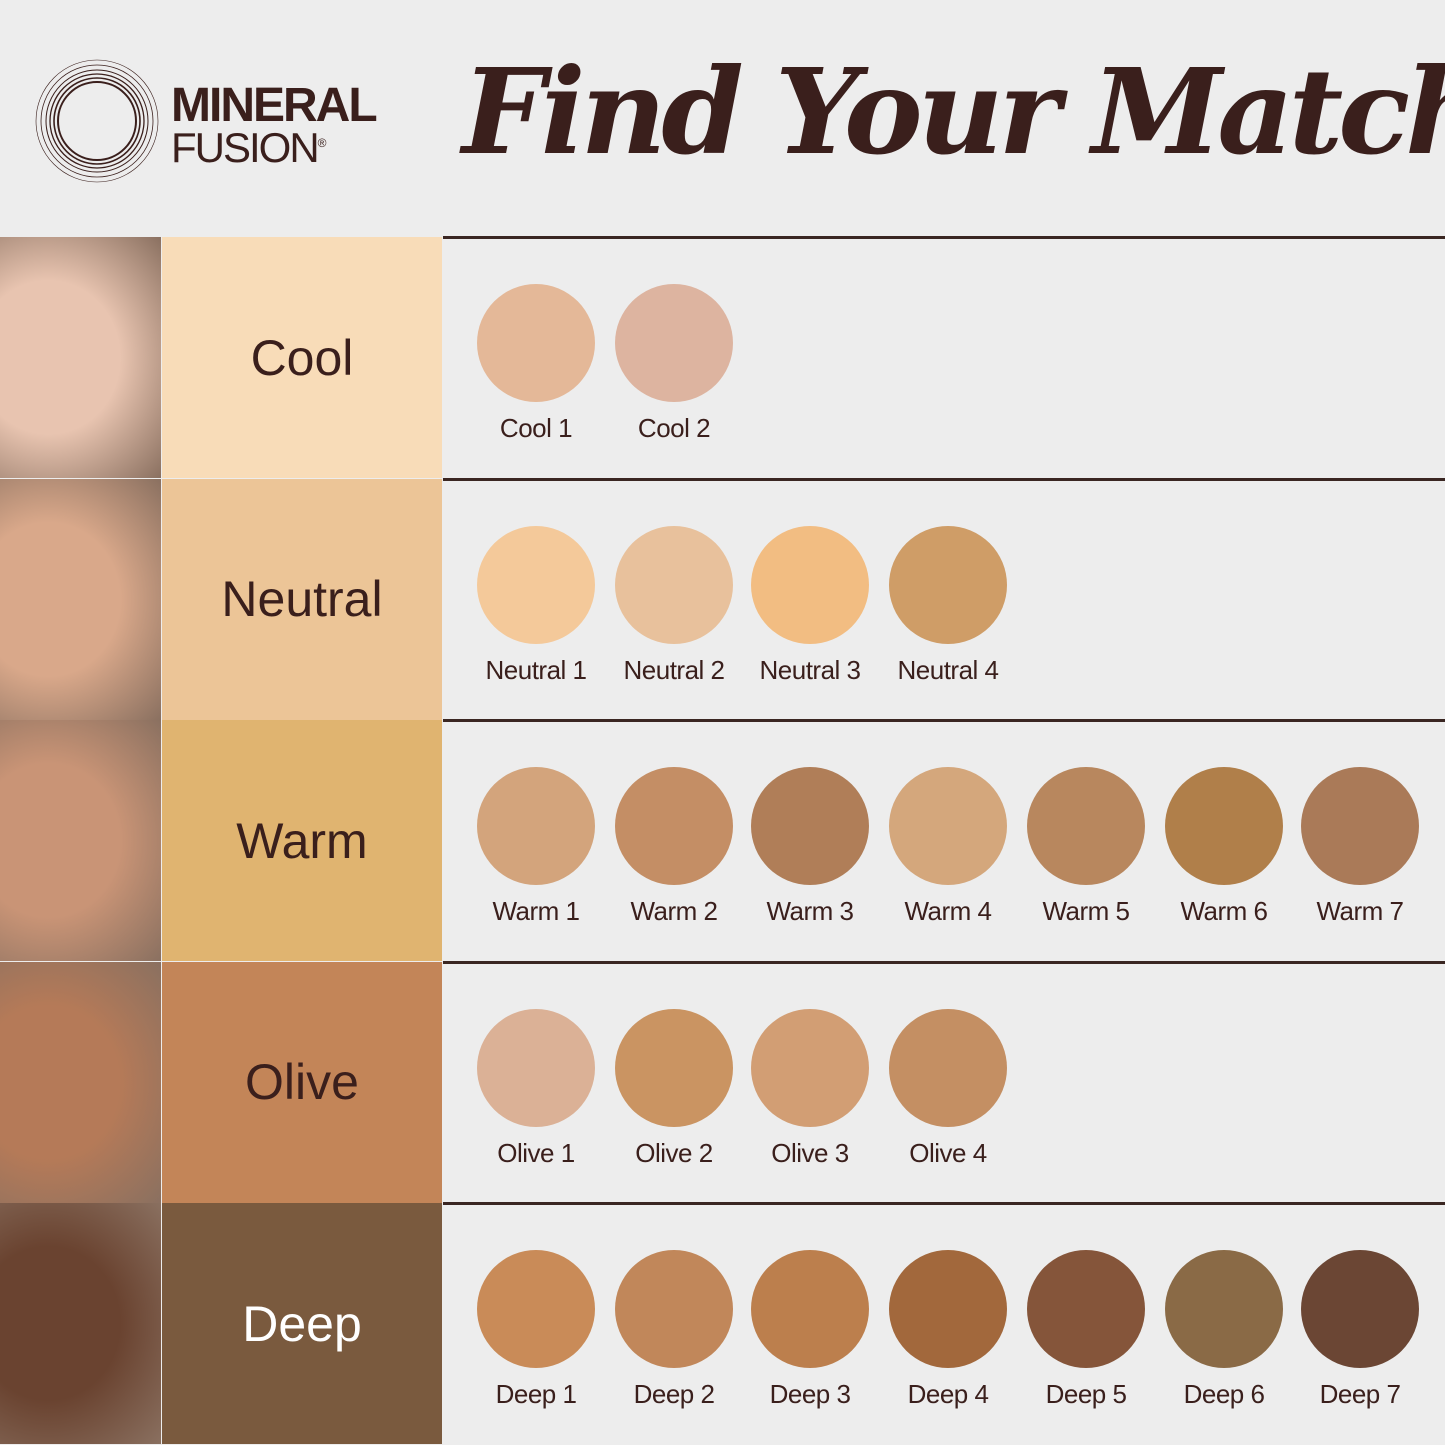  Describe the element at coordinates (948, 911) in the screenshot. I see `shade-label: Warm 4` at that location.